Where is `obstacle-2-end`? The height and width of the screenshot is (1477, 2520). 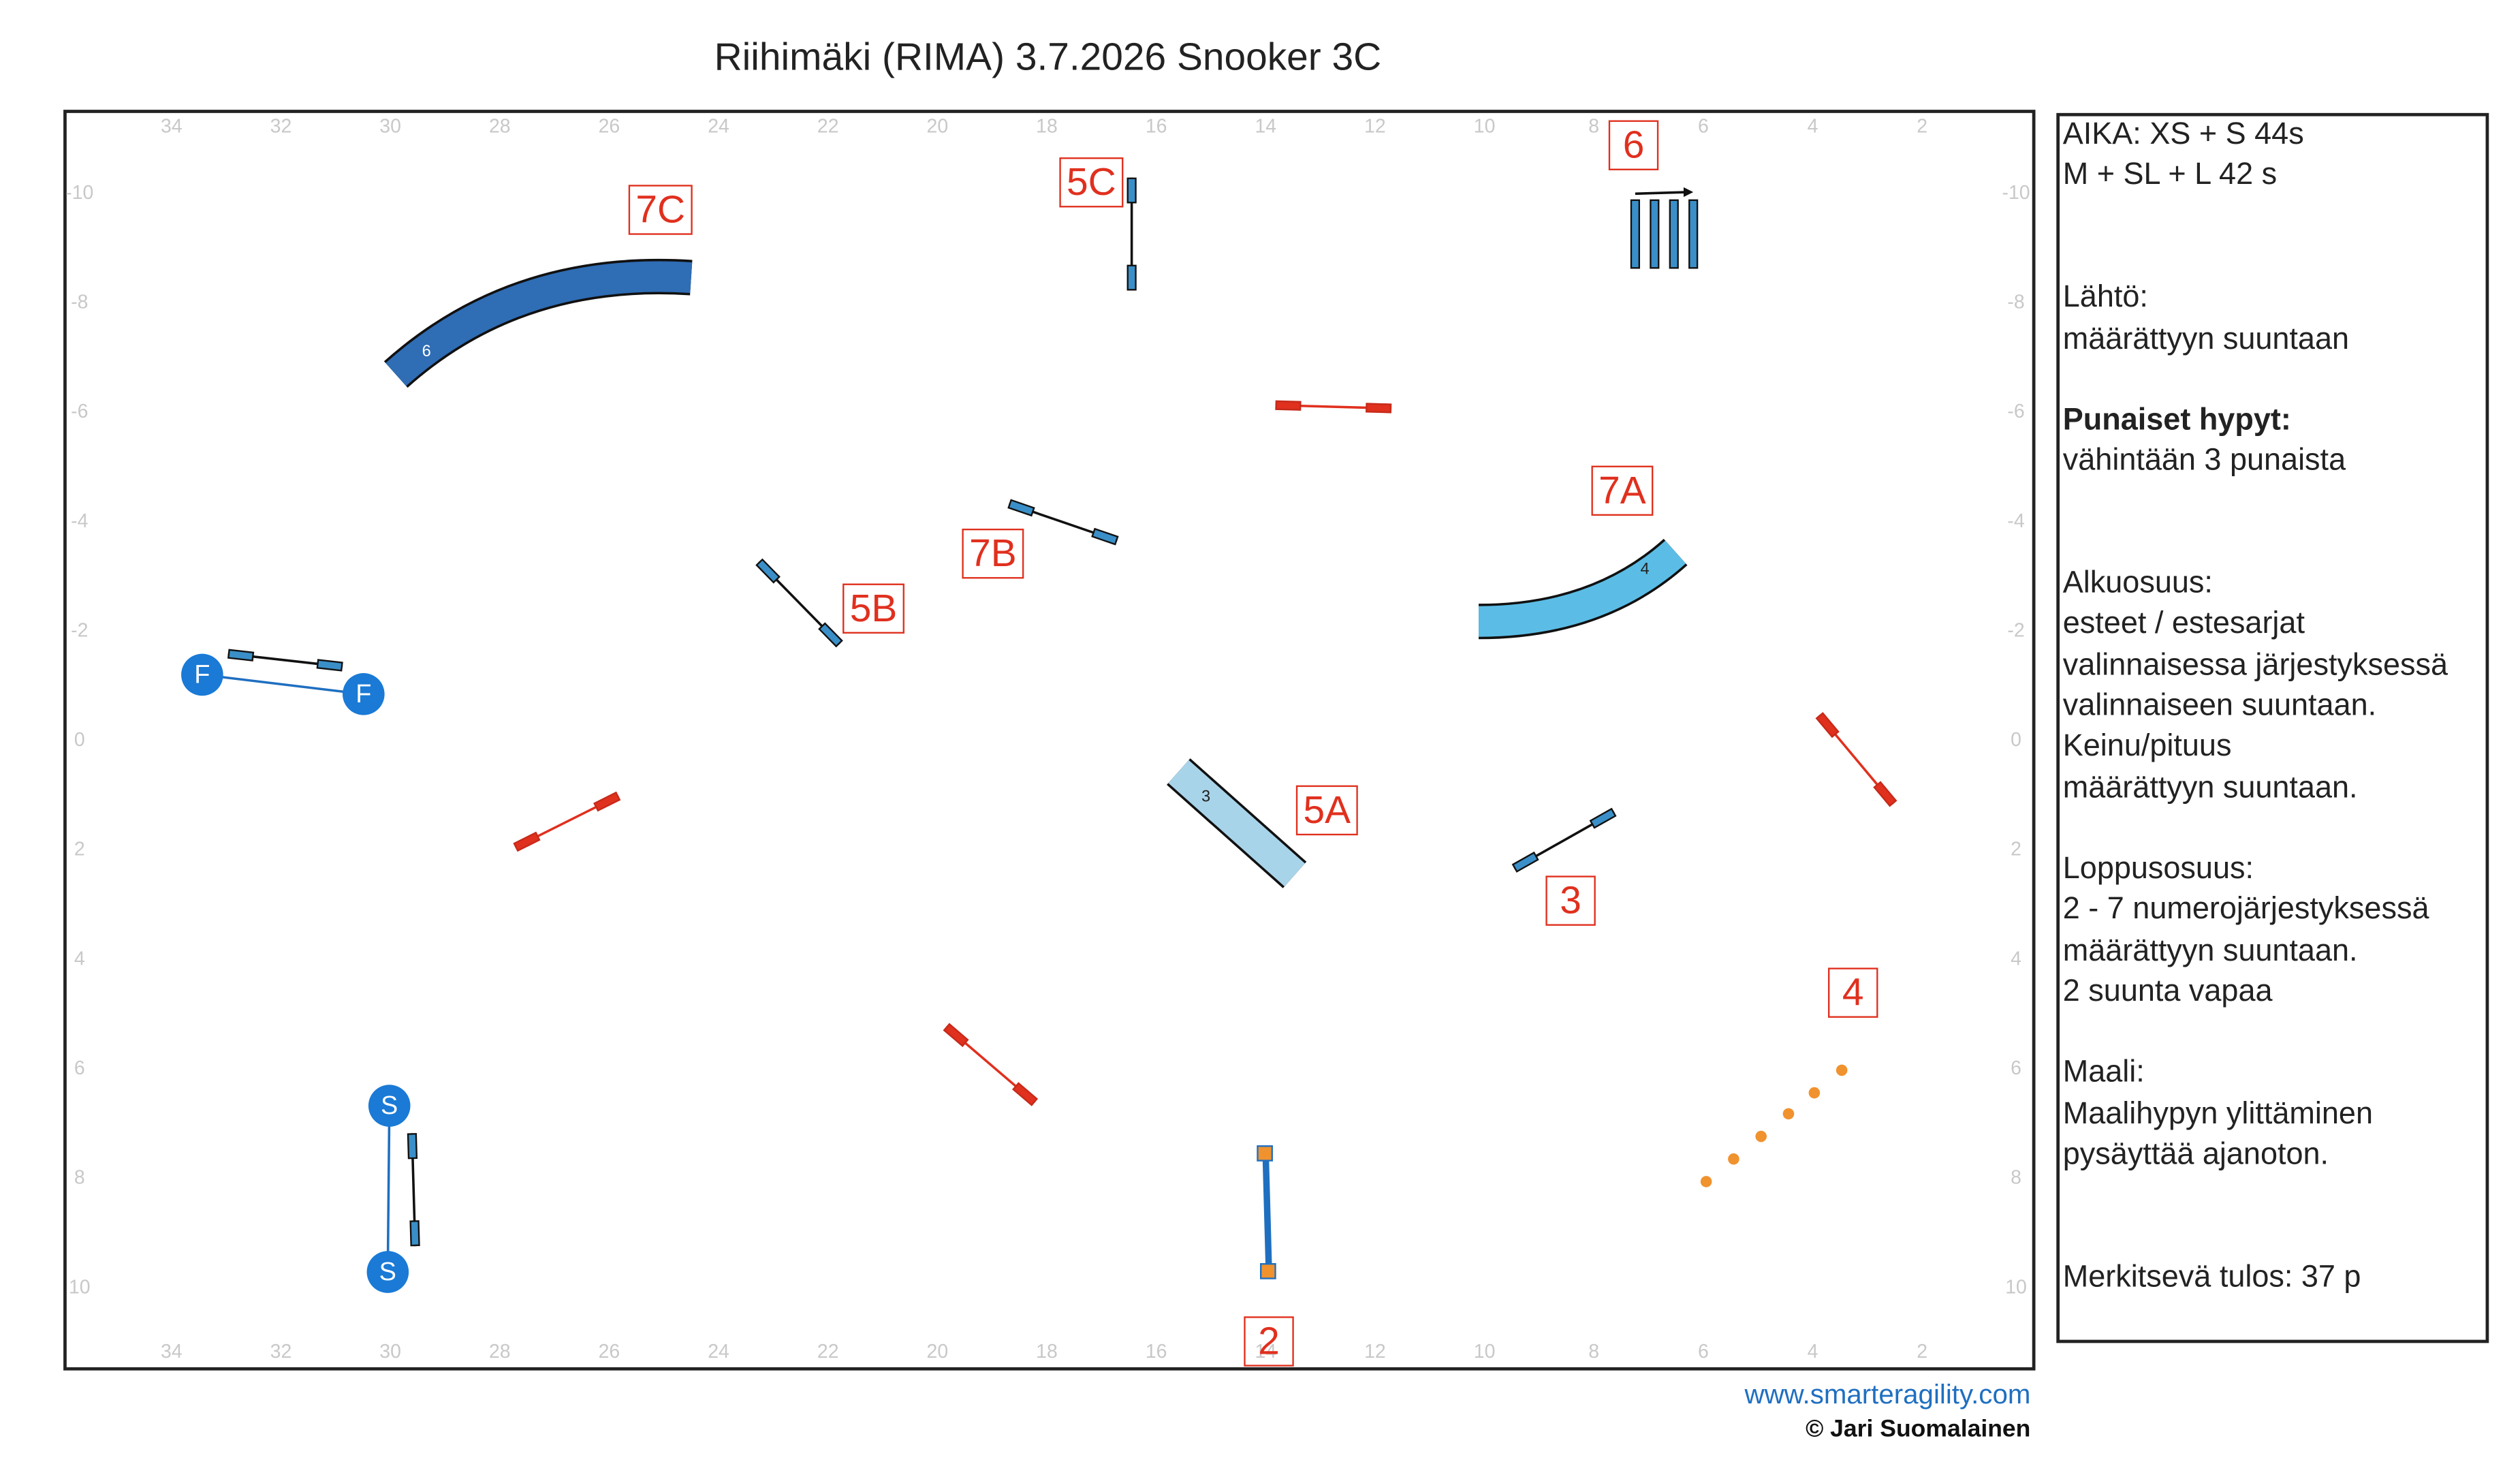 obstacle-2-end is located at coordinates (1265, 1153).